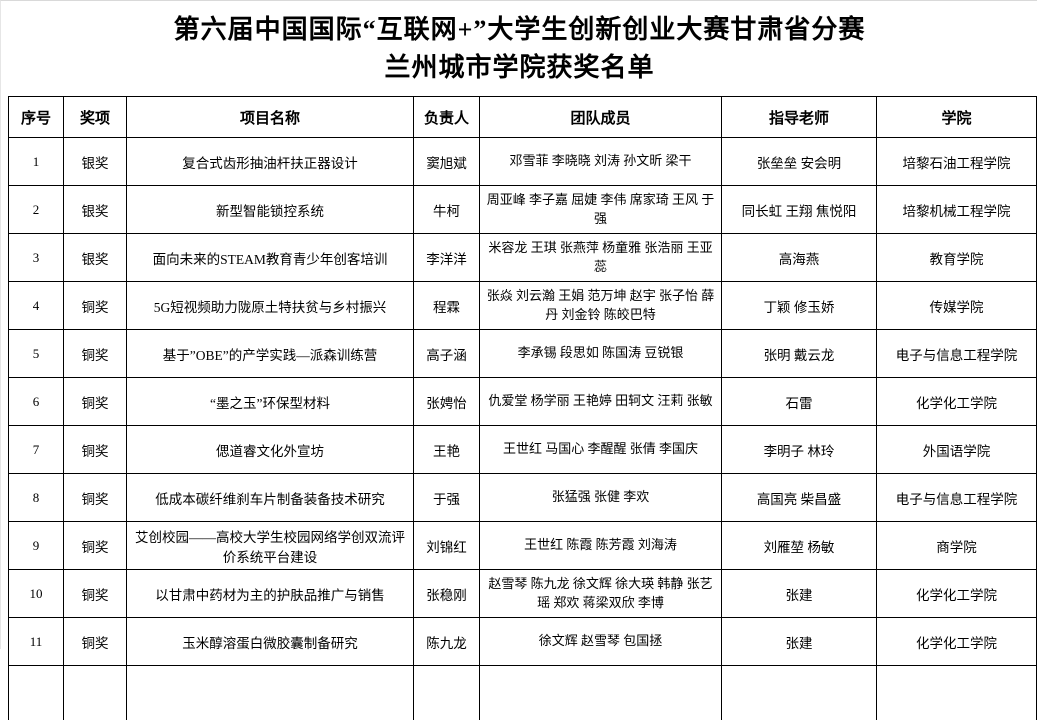 This screenshot has width=1037, height=720. What do you see at coordinates (36, 546) in the screenshot?
I see `cell-serial: 9` at bounding box center [36, 546].